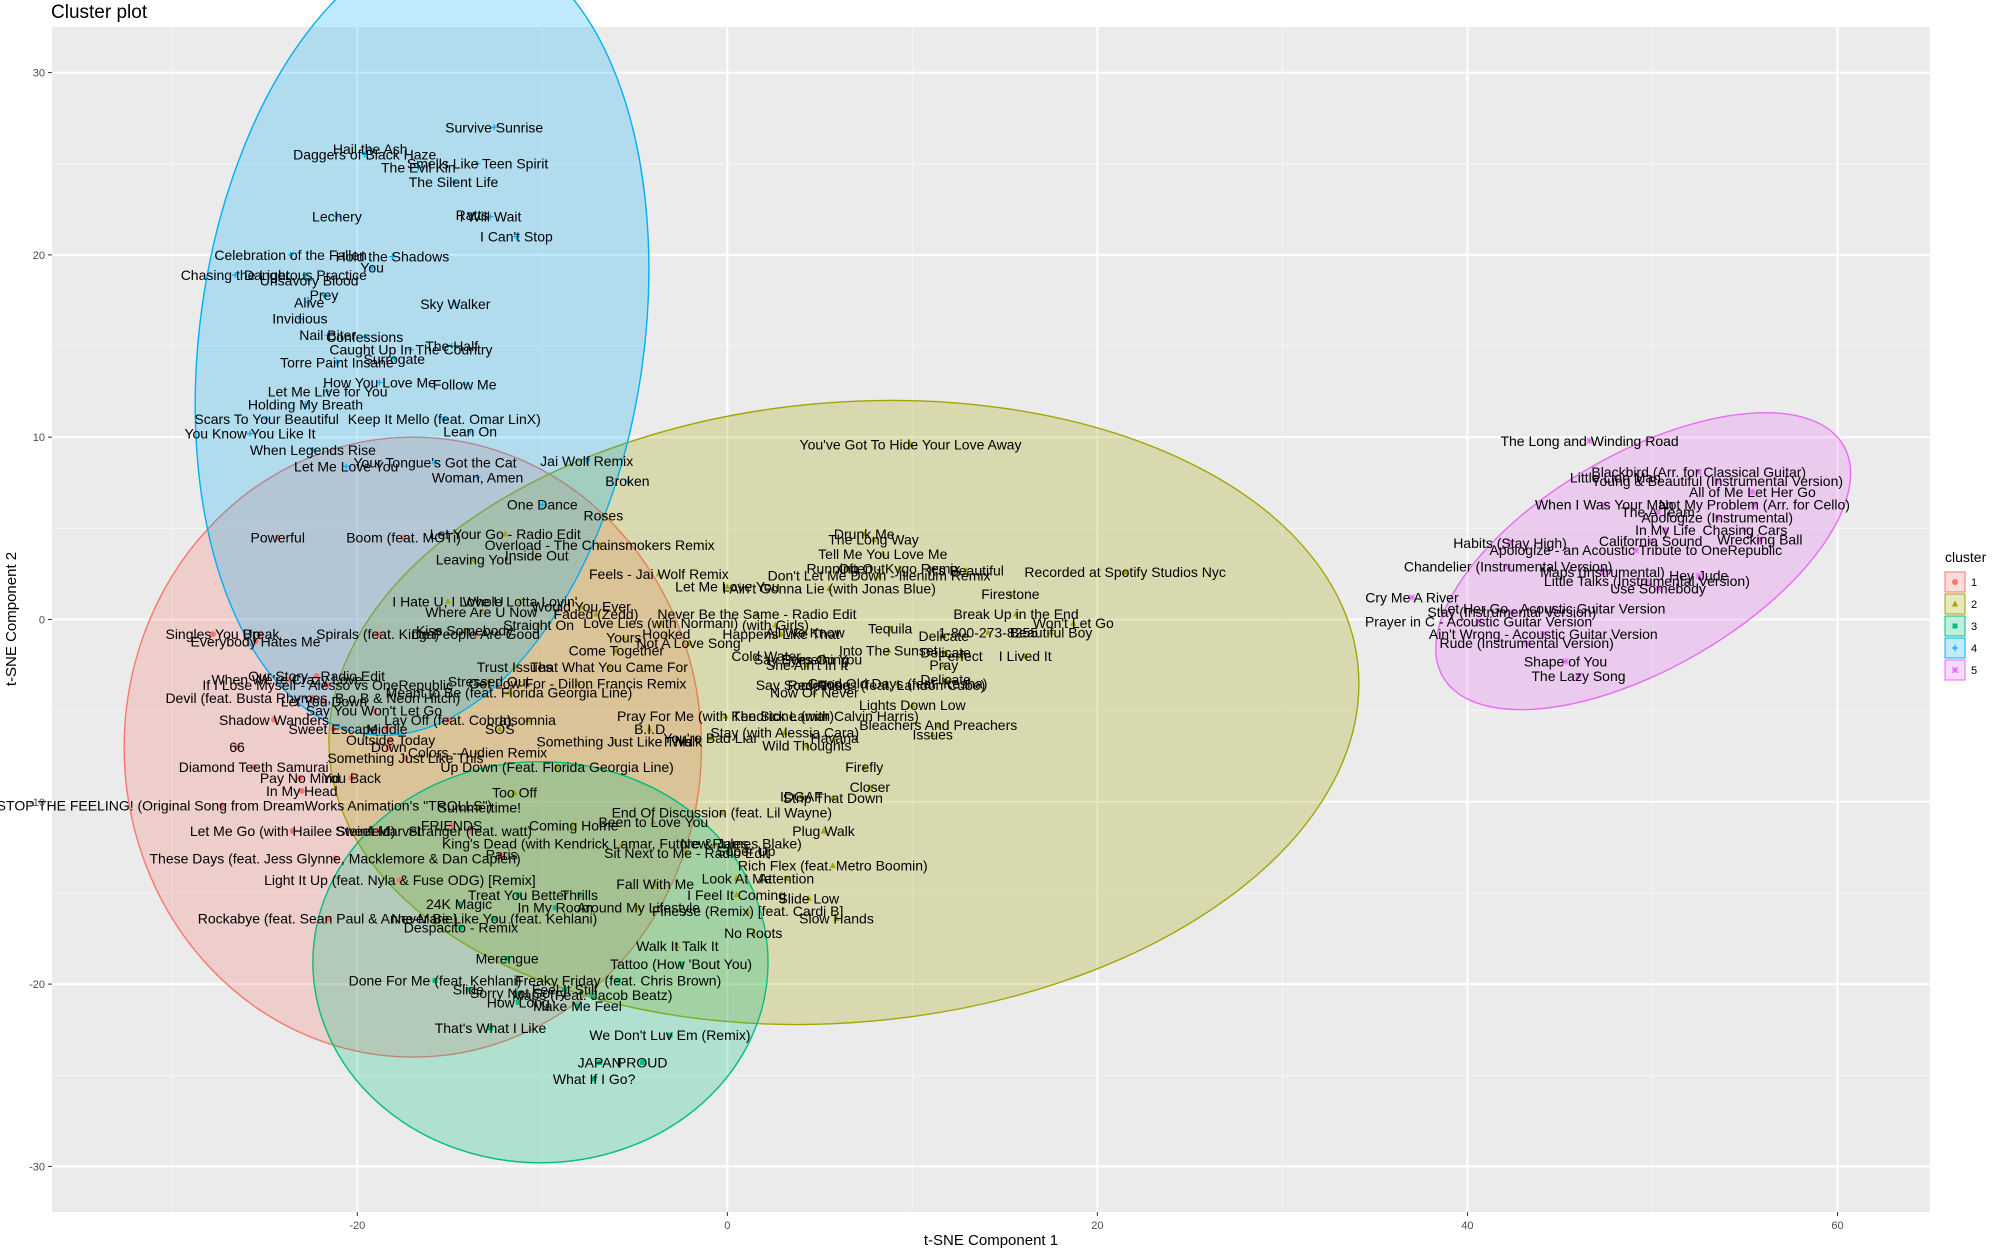  I want to click on legend: cluster 1 2 3 4 5, so click(1965, 615).